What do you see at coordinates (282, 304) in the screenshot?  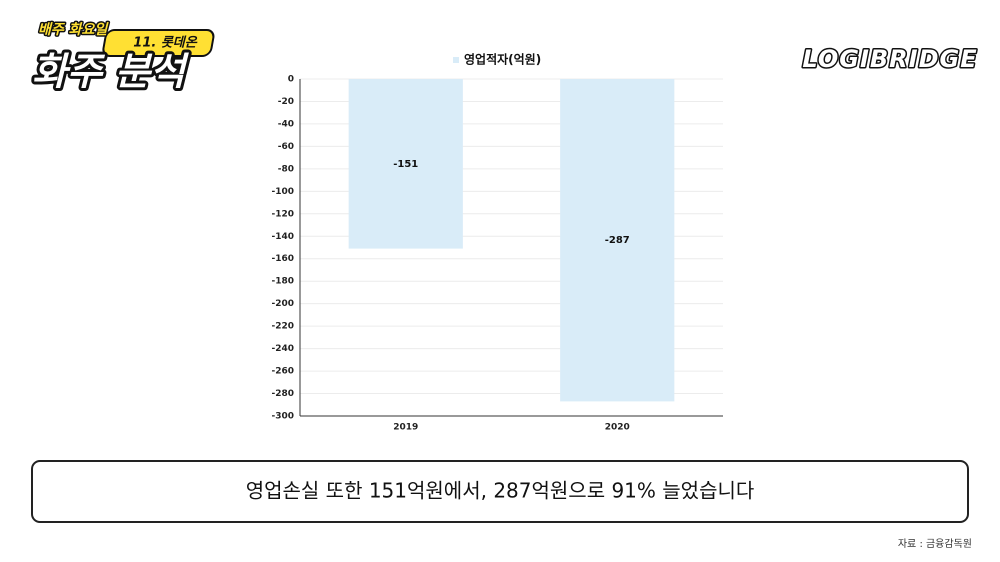 I see `y-tick-label: -200` at bounding box center [282, 304].